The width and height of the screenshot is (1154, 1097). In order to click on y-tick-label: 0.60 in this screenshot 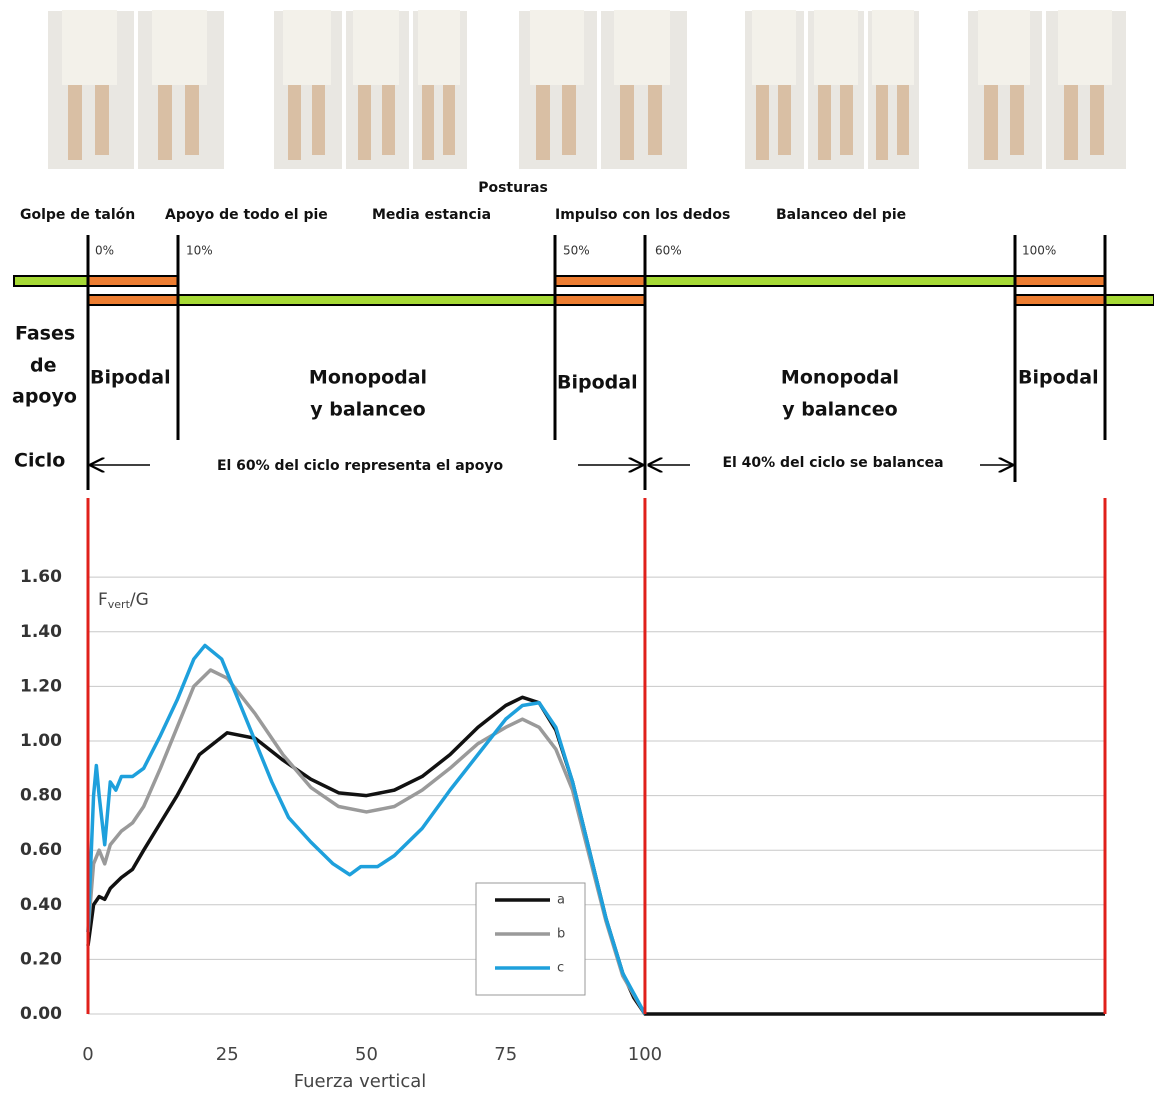, I will do `click(41, 850)`.